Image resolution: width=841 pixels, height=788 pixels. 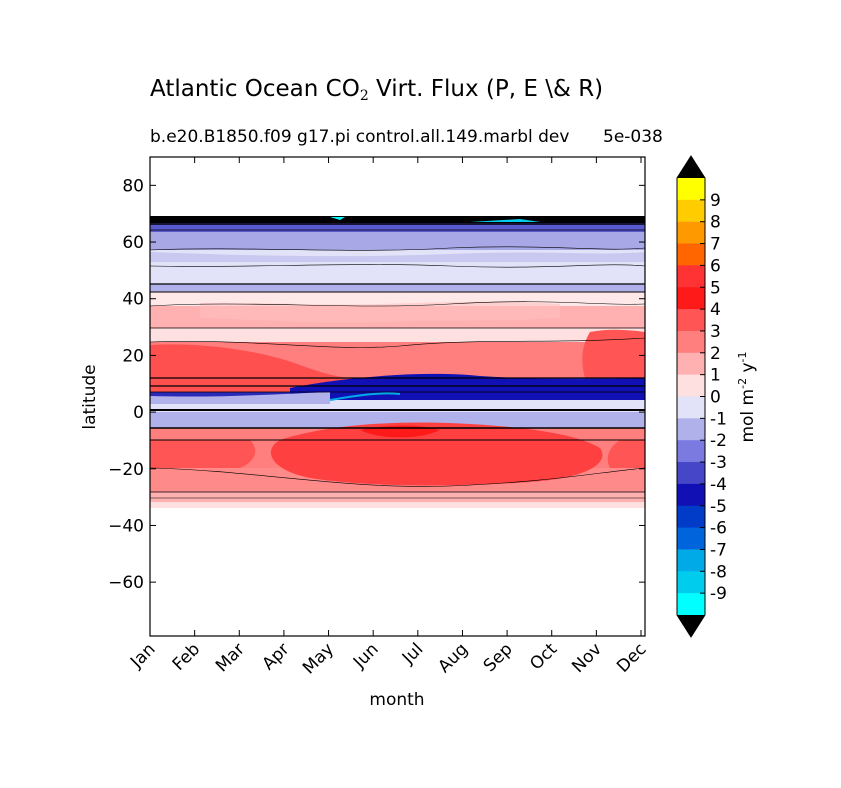 I want to click on x-tick-label-dec: Dec, so click(x=631, y=657).